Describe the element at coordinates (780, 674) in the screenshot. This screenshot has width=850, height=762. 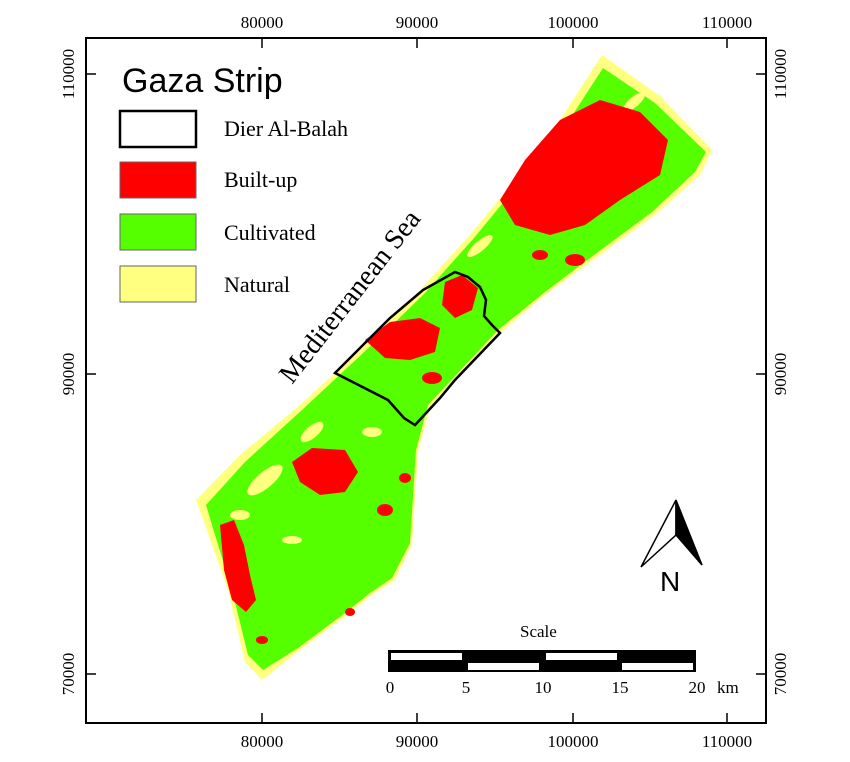
I see `y-tick-right-3: 70000` at that location.